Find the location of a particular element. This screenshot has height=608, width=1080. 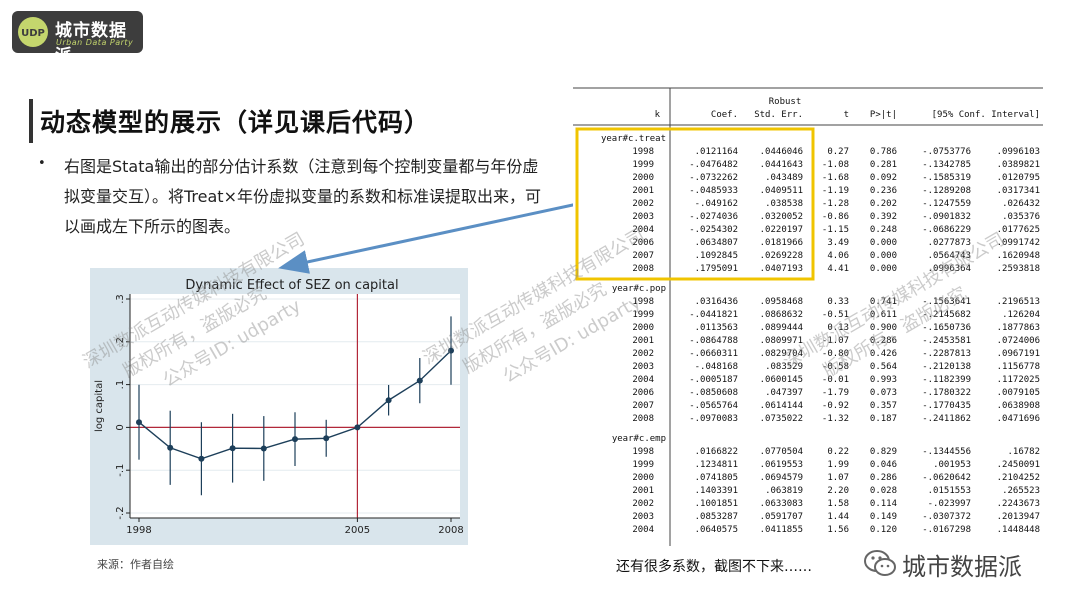

table-cell: .1001851 is located at coordinates (716, 504).